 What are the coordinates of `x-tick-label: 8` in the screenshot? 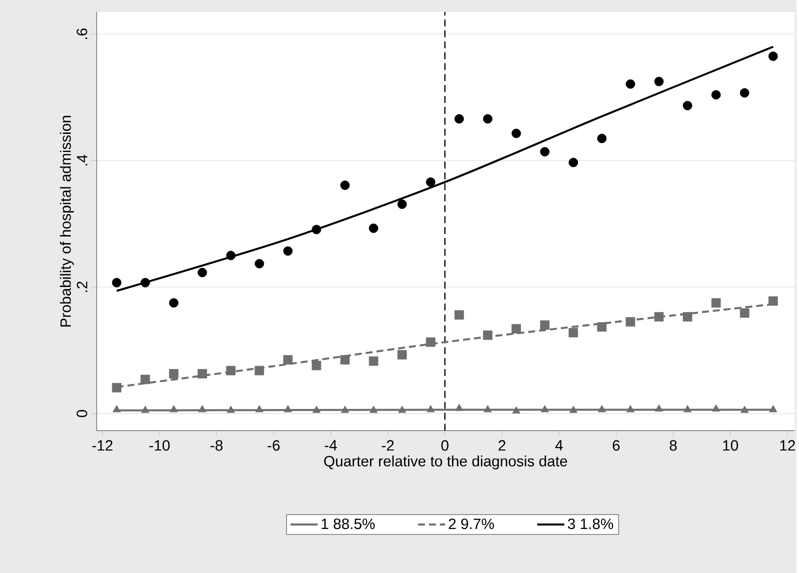 It's located at (673, 445).